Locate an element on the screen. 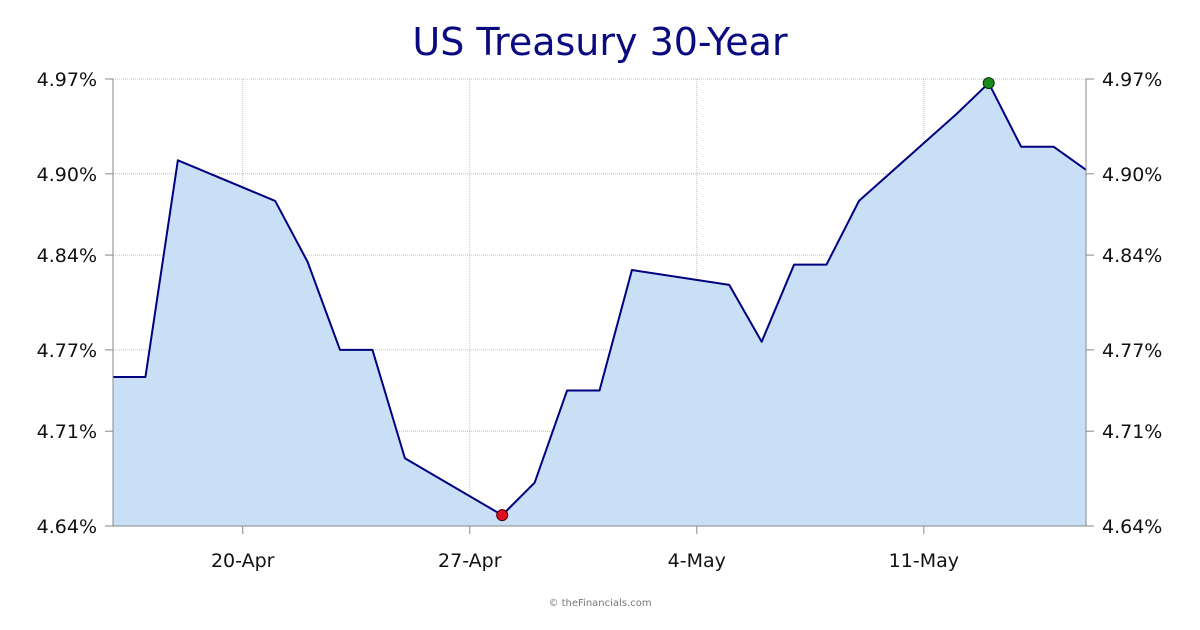 The height and width of the screenshot is (630, 1200). credit-text: © theFinancials.com is located at coordinates (600, 603).